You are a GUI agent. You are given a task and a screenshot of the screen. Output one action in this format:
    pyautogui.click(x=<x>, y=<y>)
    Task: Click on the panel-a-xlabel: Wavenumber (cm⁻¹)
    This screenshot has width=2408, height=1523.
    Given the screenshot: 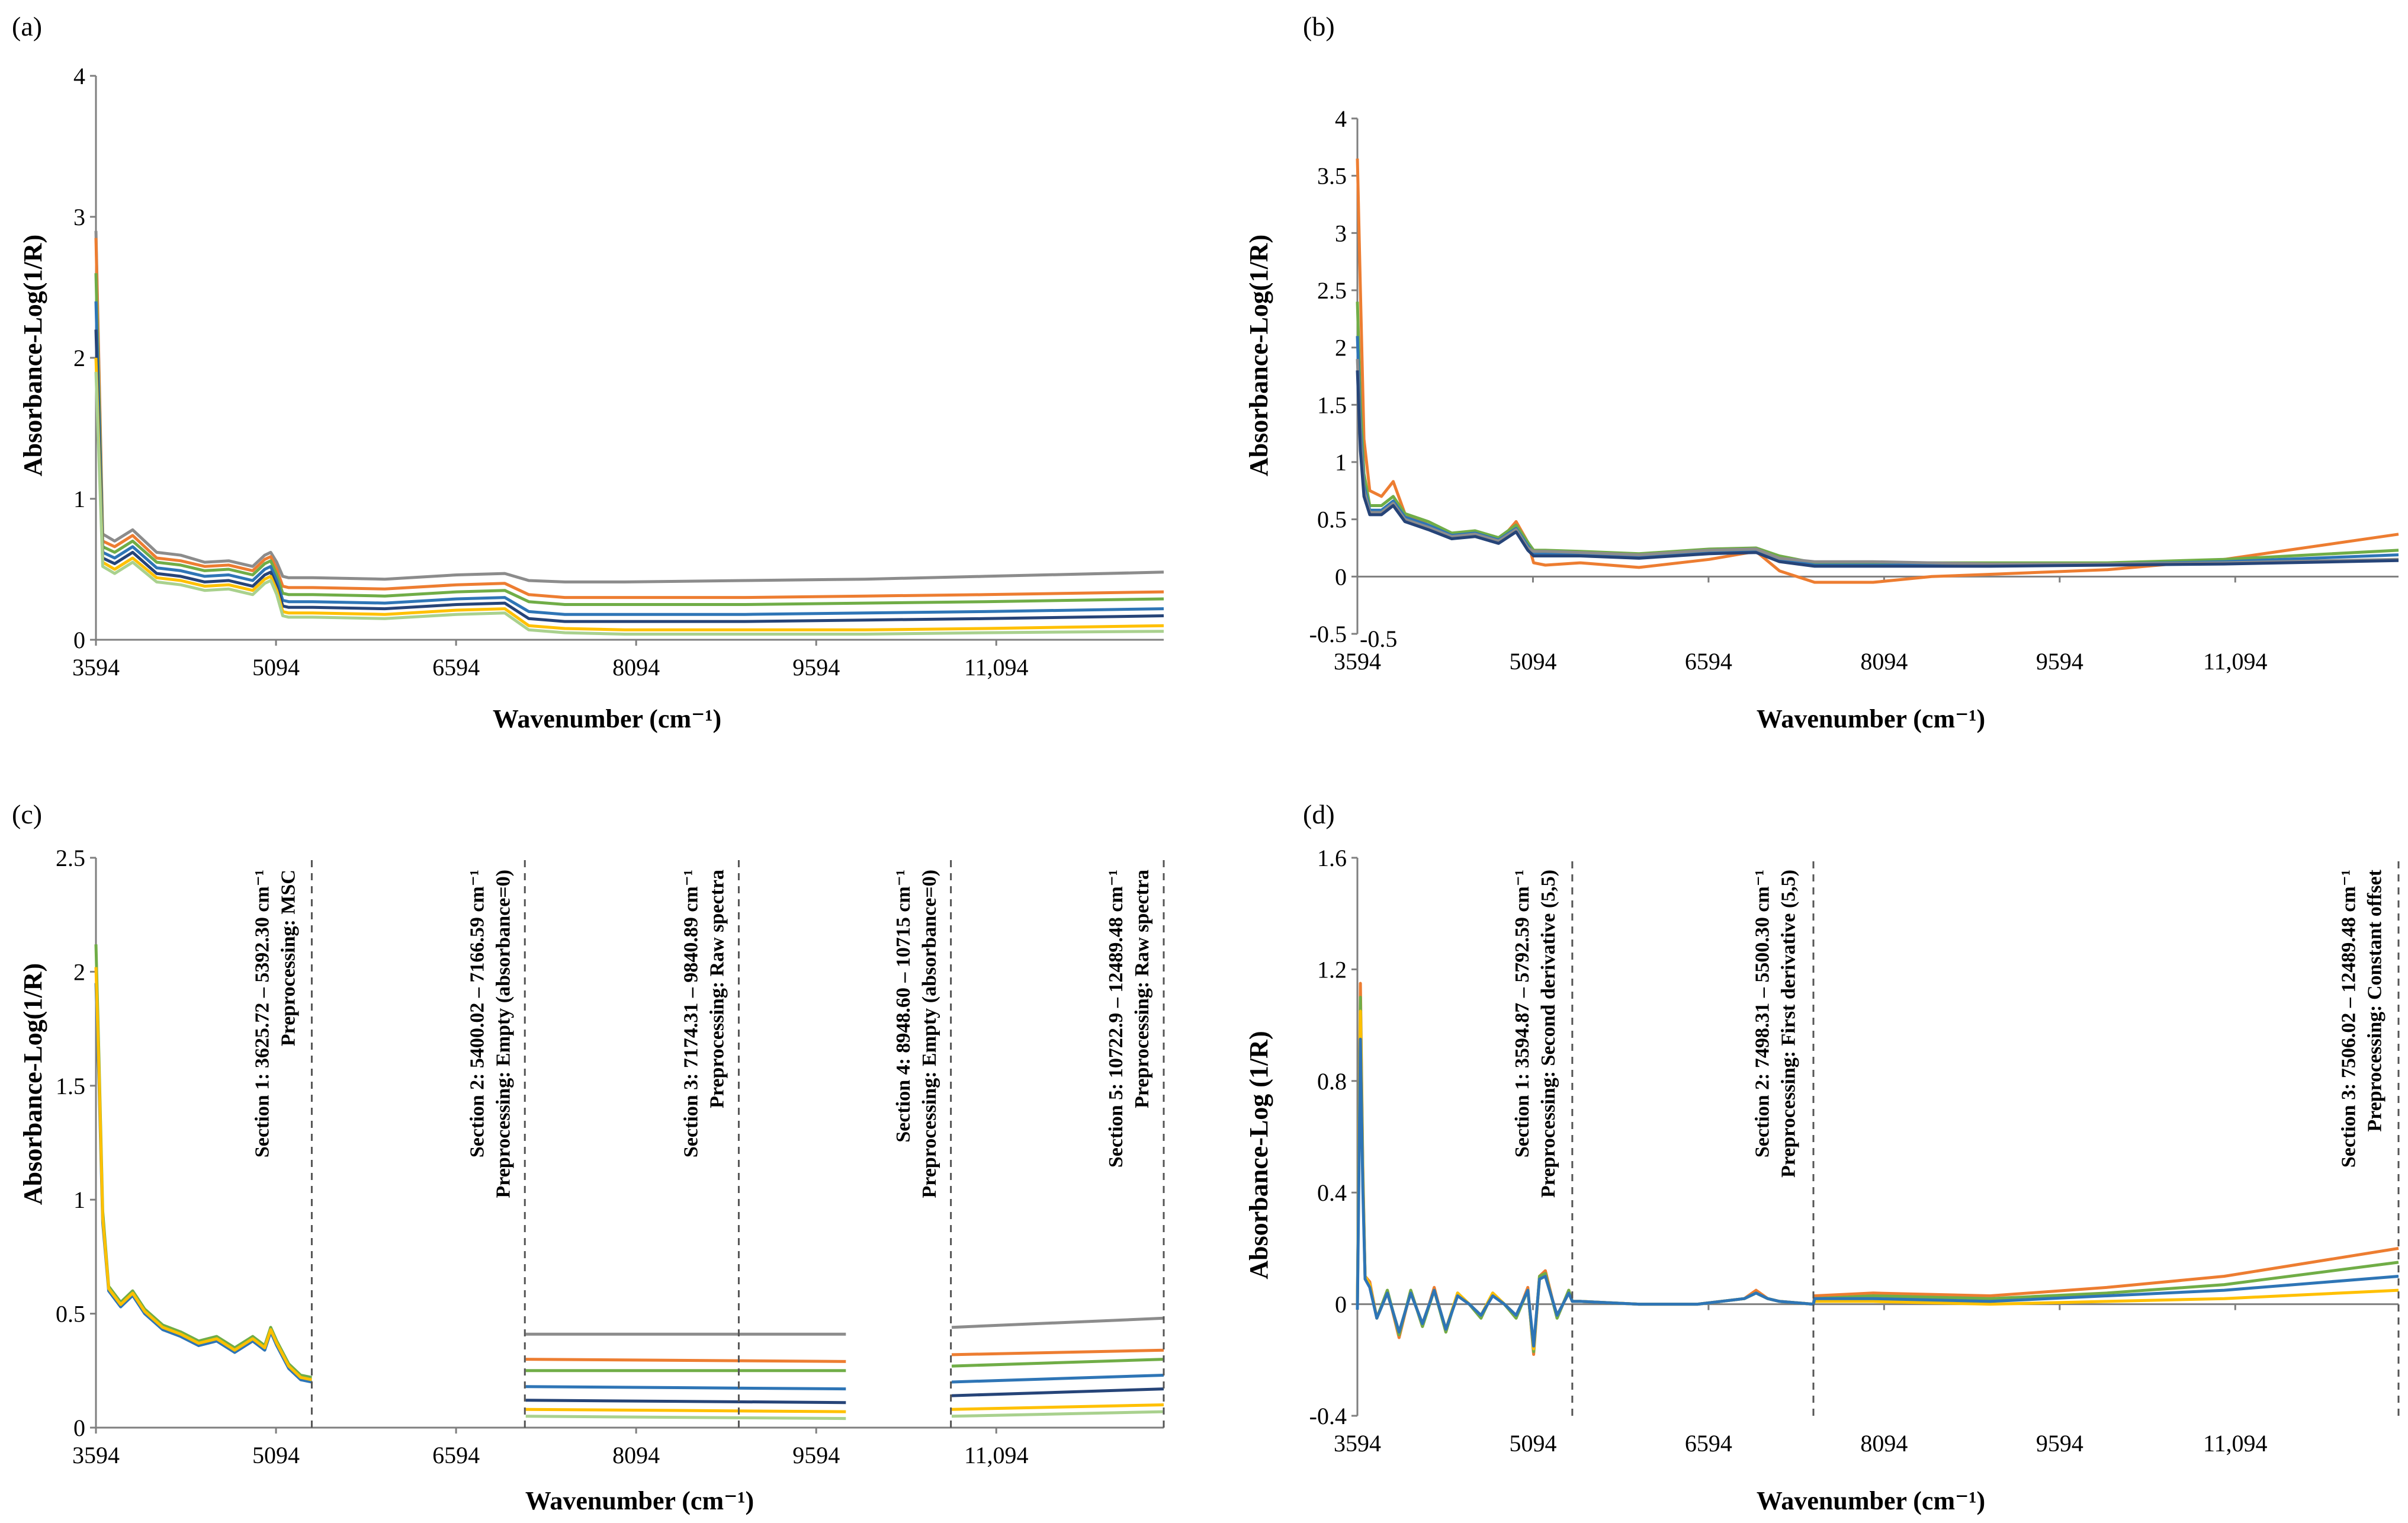 What is the action you would take?
    pyautogui.click(x=607, y=719)
    